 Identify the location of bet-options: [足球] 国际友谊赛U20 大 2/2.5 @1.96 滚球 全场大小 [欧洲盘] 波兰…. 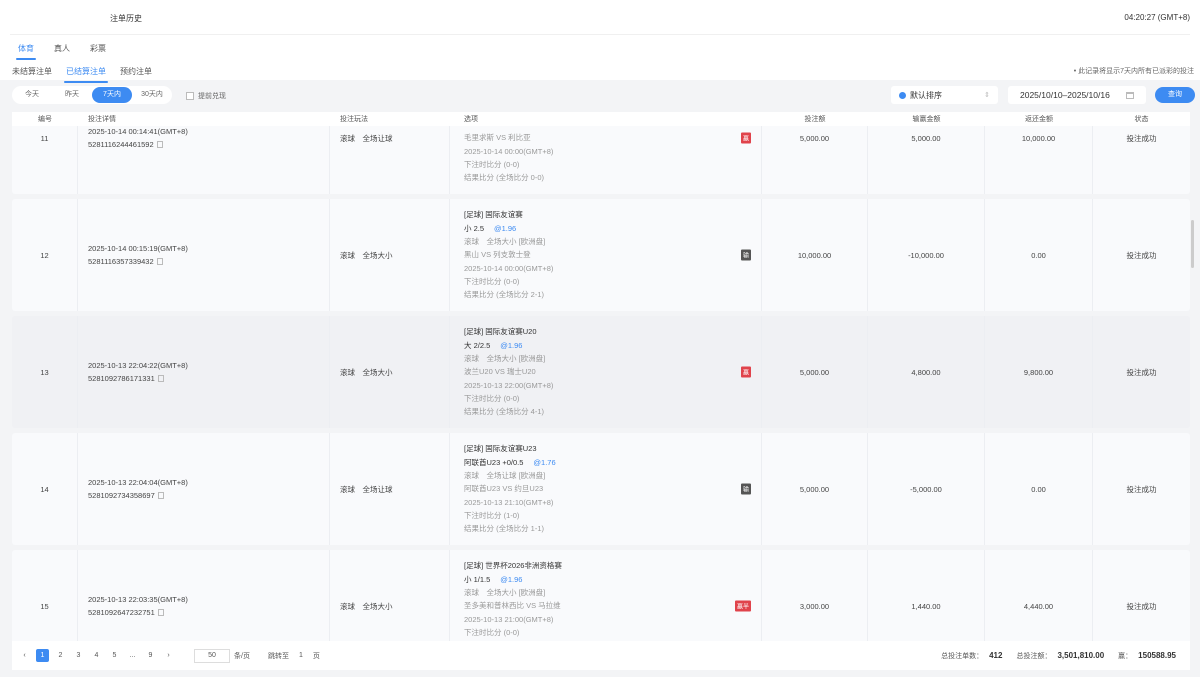
(606, 372).